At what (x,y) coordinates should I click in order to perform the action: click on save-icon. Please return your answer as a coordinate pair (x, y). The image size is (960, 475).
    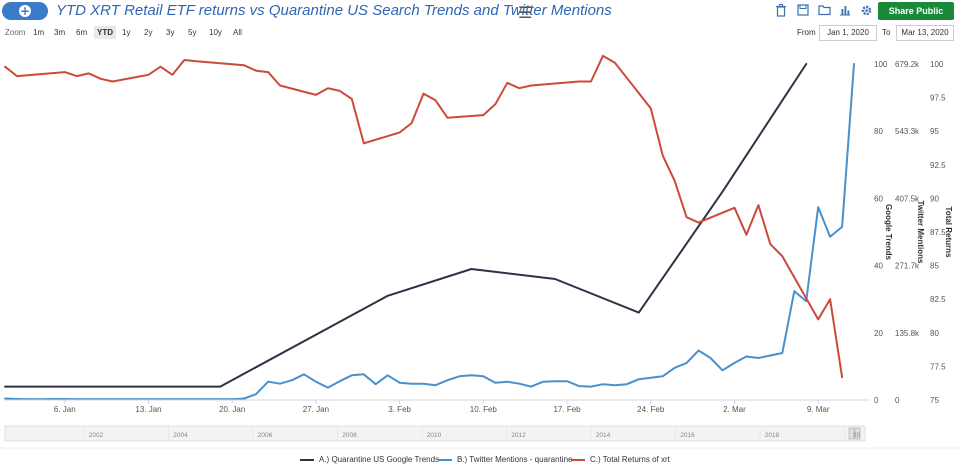
    Looking at the image, I should click on (803, 11).